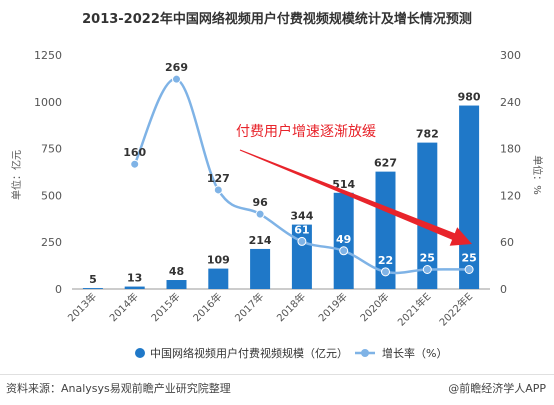 This screenshot has height=405, width=554. I want to click on x-tick-label: 2019年, so click(333, 307).